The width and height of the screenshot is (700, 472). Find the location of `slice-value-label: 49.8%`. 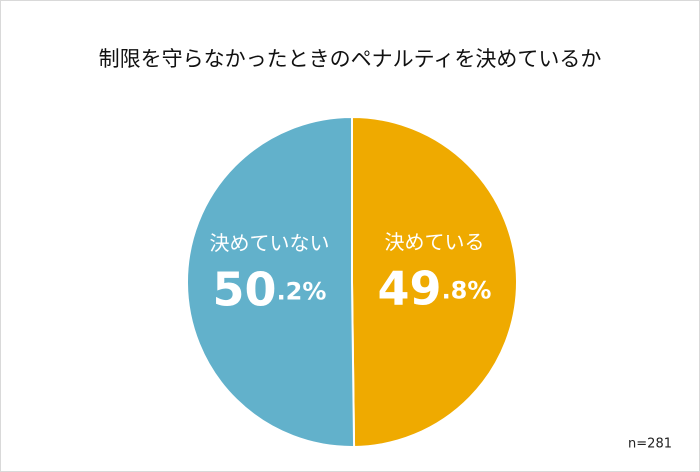

slice-value-label: 49.8% is located at coordinates (435, 288).